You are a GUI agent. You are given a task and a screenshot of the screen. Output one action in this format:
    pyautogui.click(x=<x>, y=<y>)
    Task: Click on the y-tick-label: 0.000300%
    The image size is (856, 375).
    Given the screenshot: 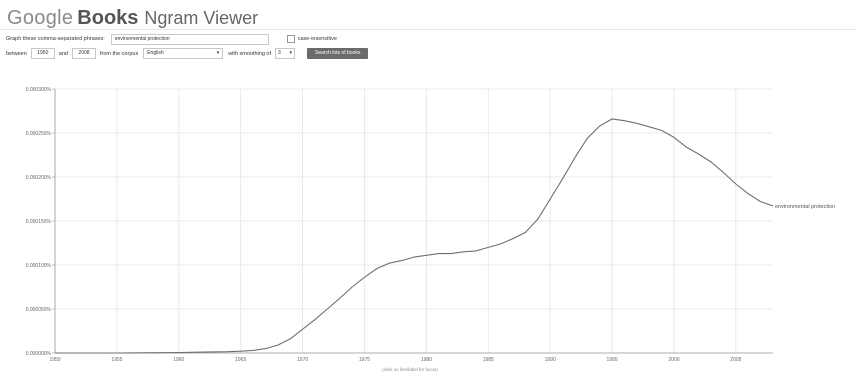 What is the action you would take?
    pyautogui.click(x=39, y=90)
    